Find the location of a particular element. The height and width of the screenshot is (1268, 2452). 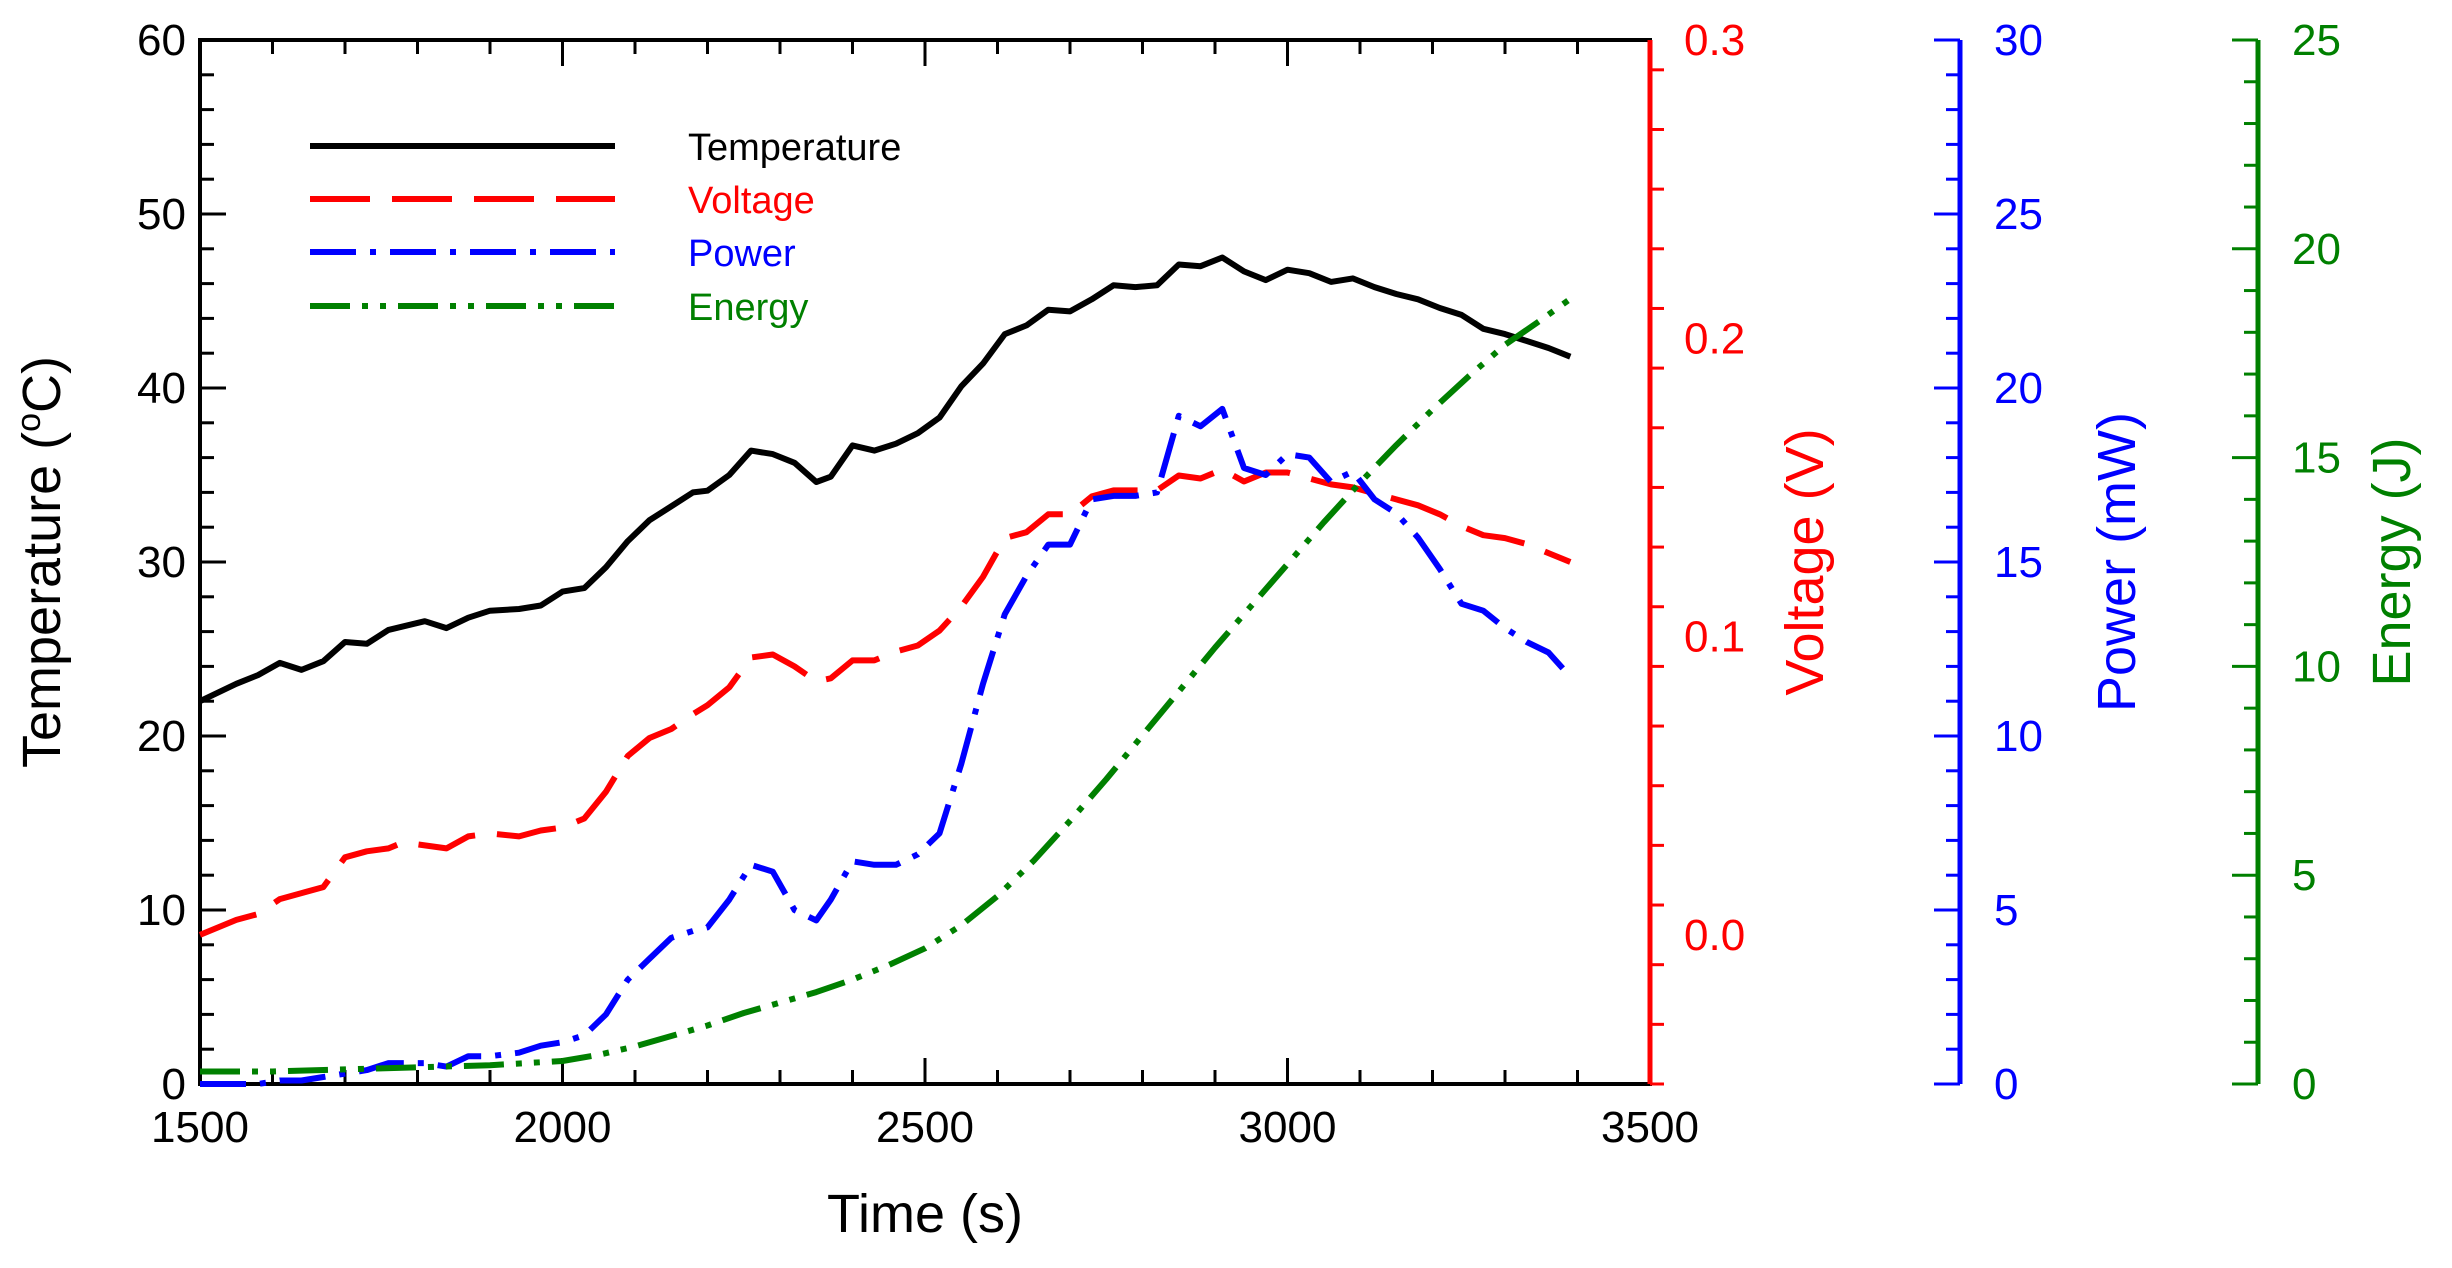

voltage-tick-label: 0.0 is located at coordinates (1714, 935).